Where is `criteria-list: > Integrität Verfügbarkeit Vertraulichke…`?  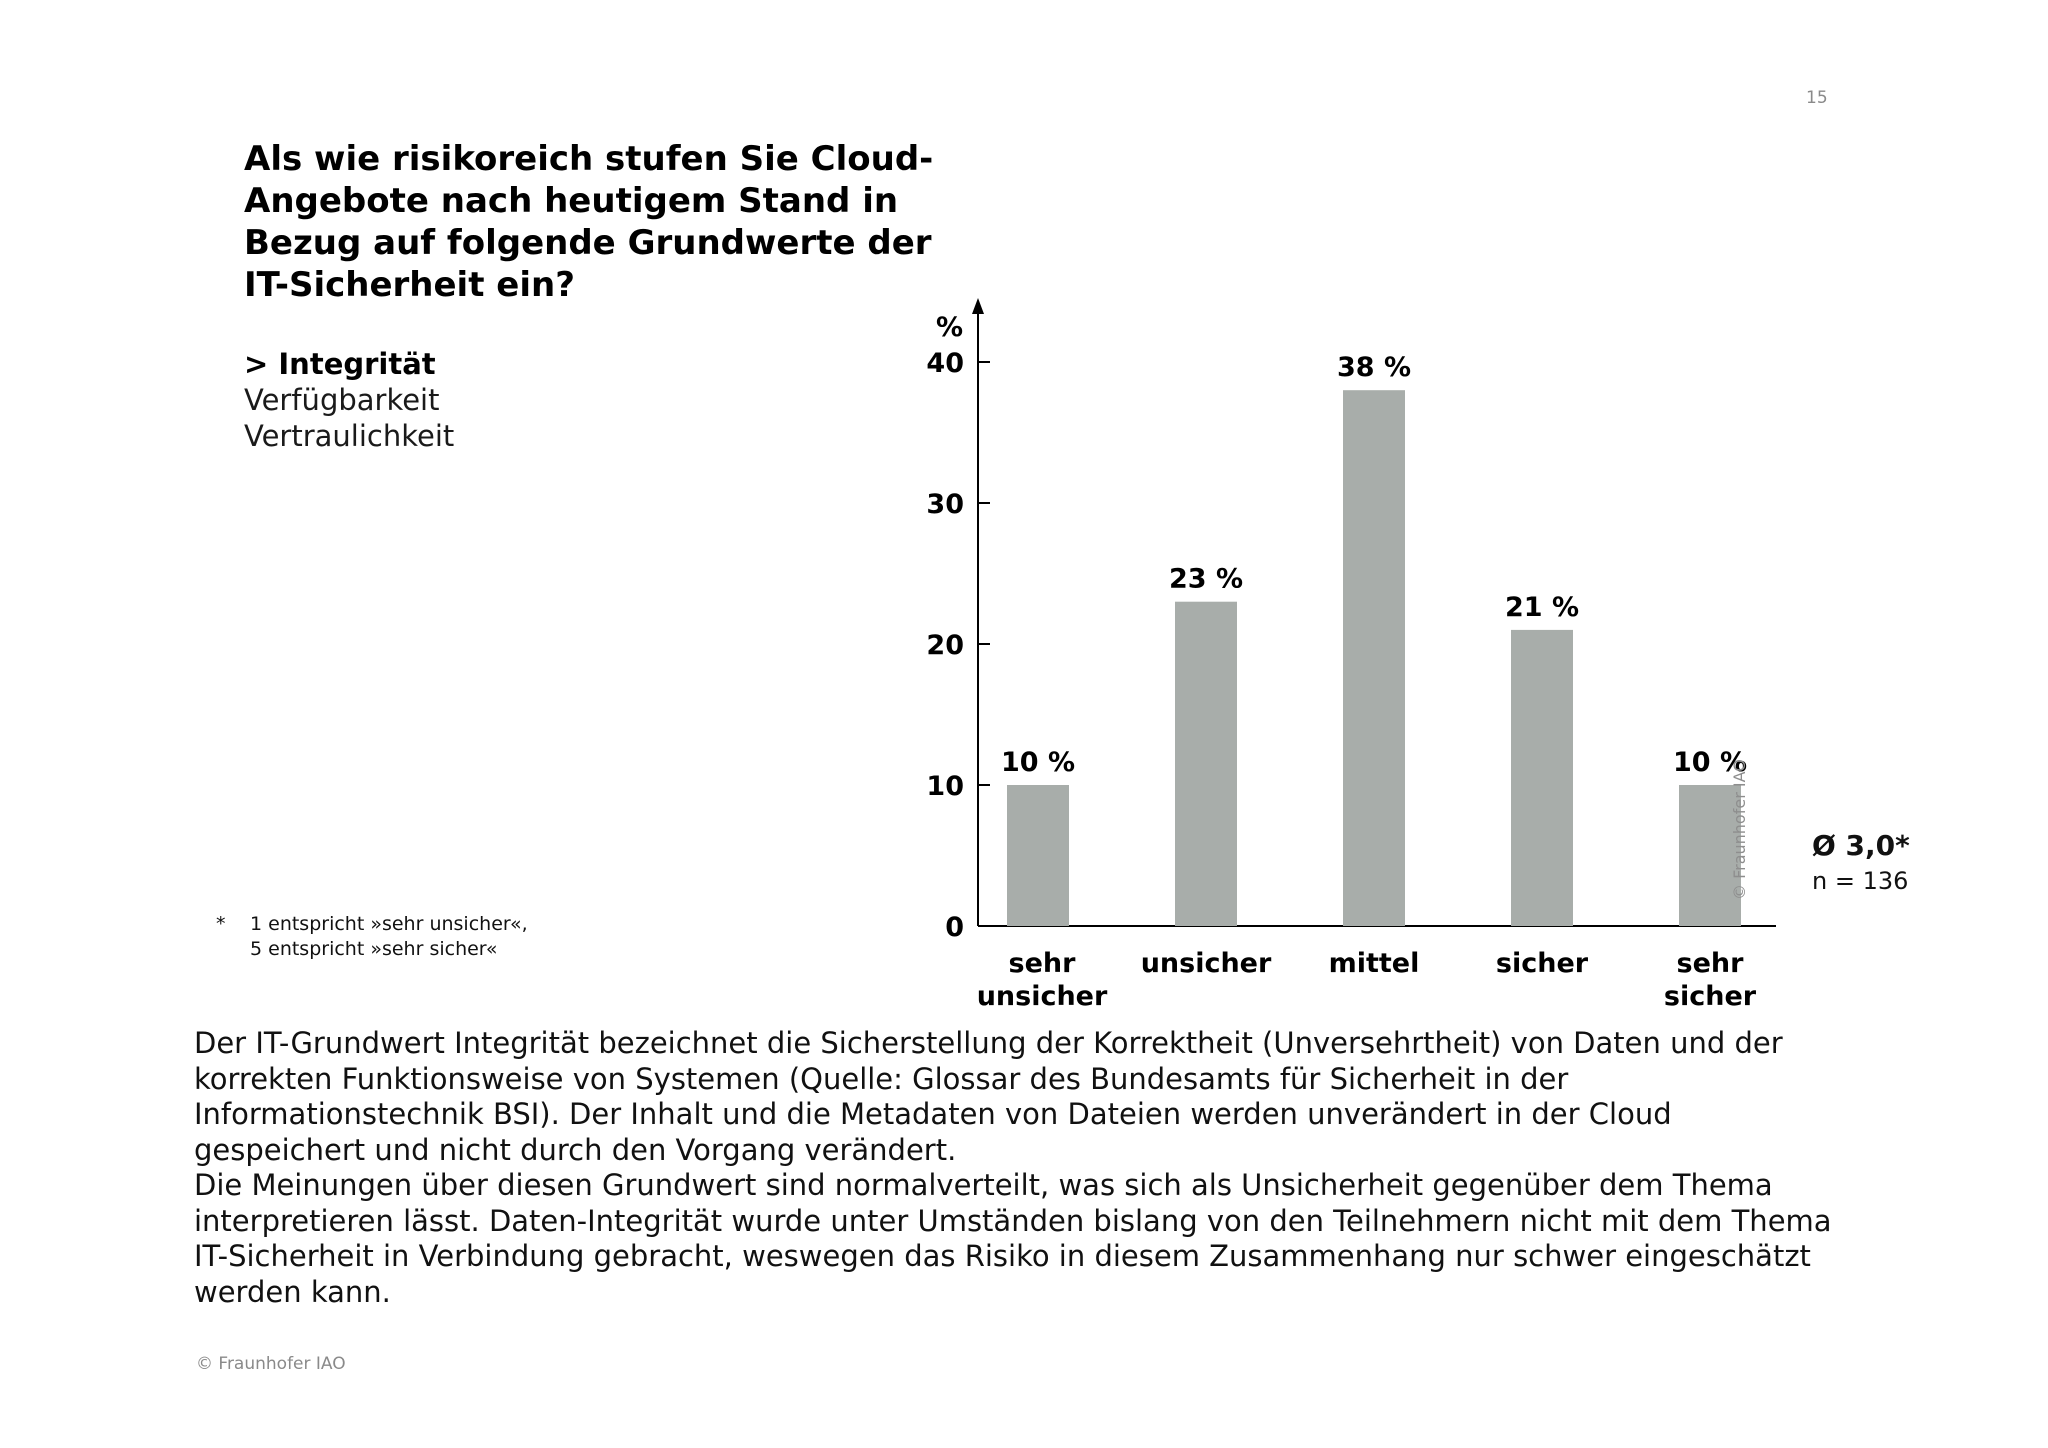
criteria-list: > Integrität Verfügbarkeit Vertraulichke… is located at coordinates (349, 400).